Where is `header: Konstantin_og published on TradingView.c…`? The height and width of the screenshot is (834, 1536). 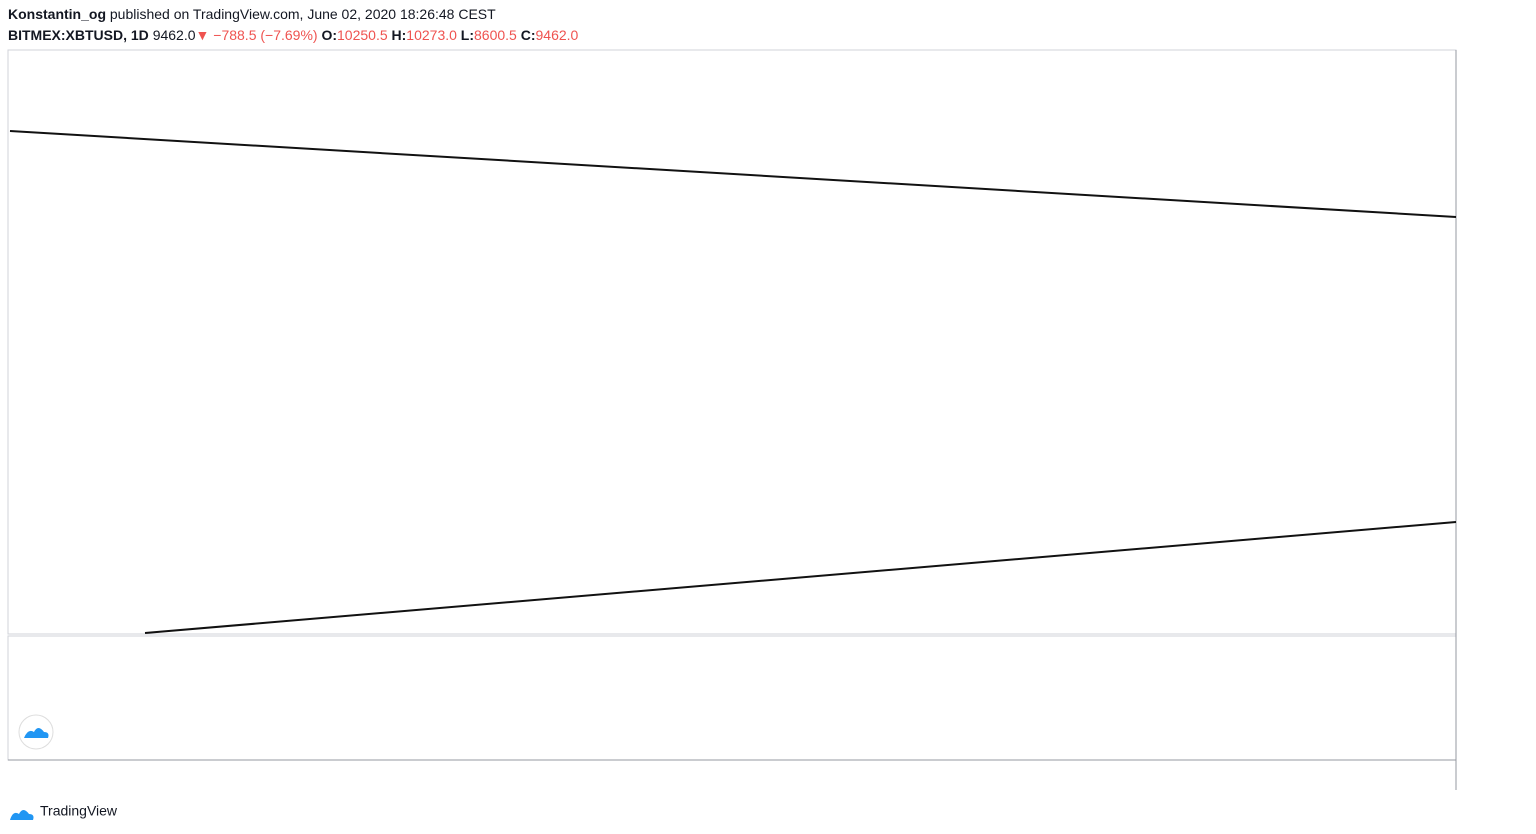
header: Konstantin_og published on TradingView.c… is located at coordinates (293, 25).